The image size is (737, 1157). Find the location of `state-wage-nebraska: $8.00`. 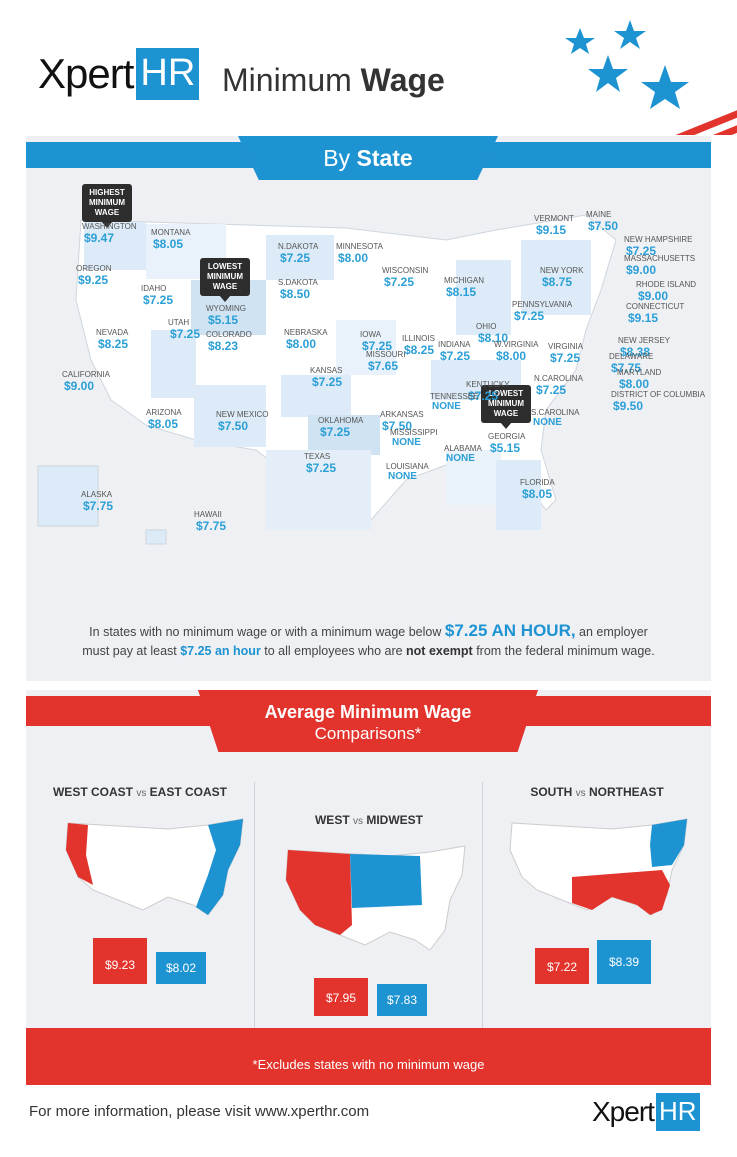

state-wage-nebraska: $8.00 is located at coordinates (301, 344).